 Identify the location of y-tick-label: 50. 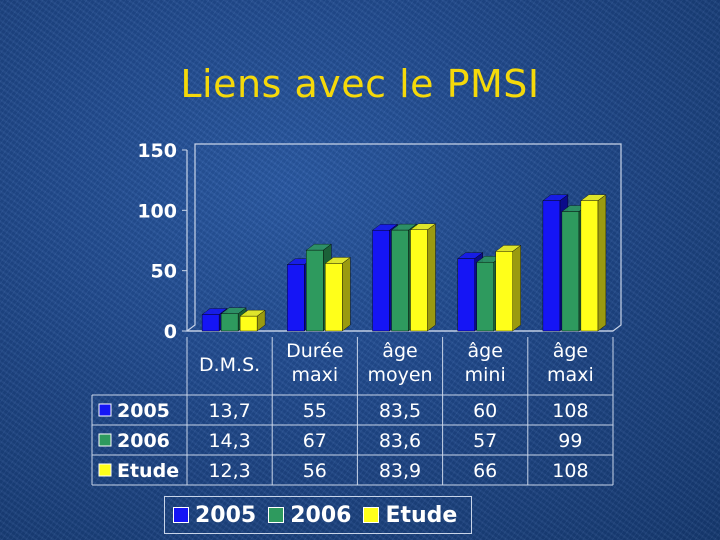
(164, 272).